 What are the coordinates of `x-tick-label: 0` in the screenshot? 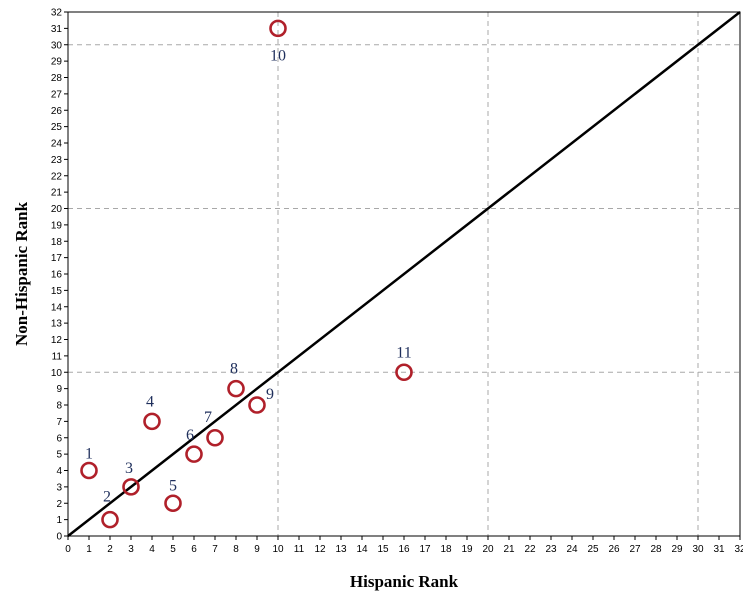 It's located at (68, 549).